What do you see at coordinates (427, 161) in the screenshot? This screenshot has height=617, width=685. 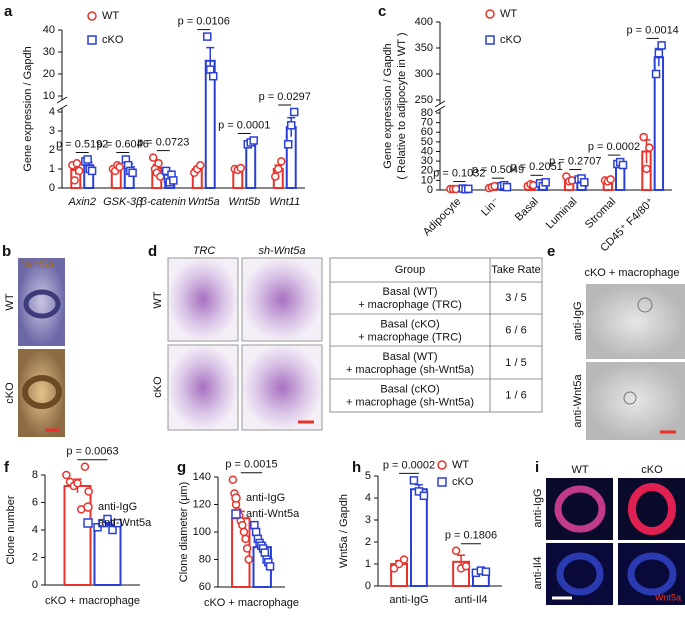 I see `y-tick-label: 30` at bounding box center [427, 161].